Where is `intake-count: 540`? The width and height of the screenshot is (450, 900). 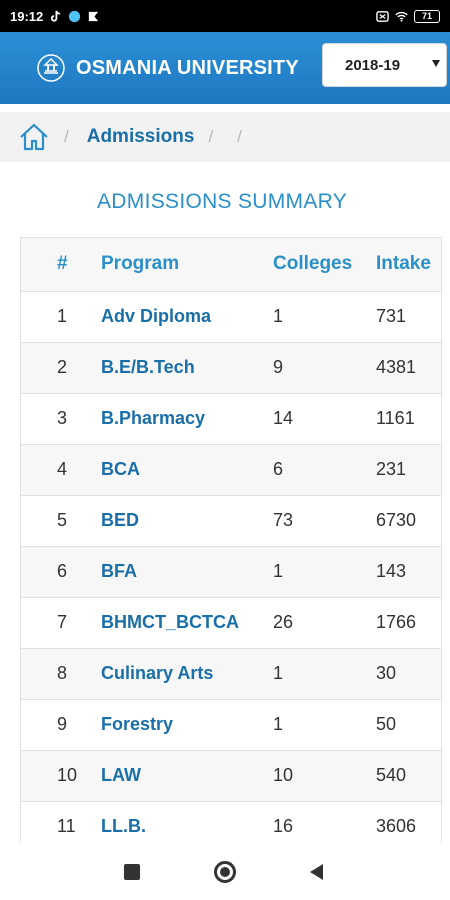
intake-count: 540 is located at coordinates (408, 776).